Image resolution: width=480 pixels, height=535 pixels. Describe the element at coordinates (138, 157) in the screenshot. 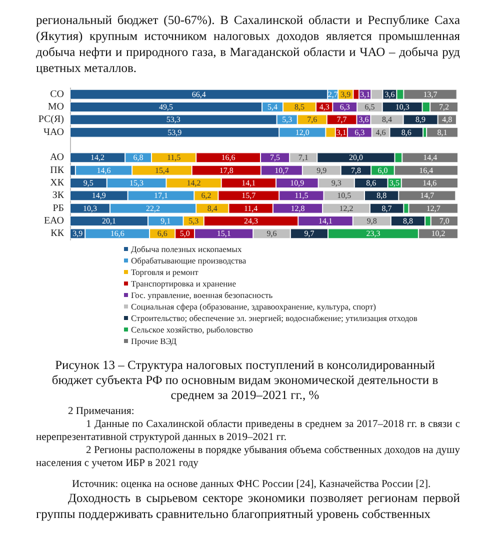

I see `data-label: 6,8` at that location.